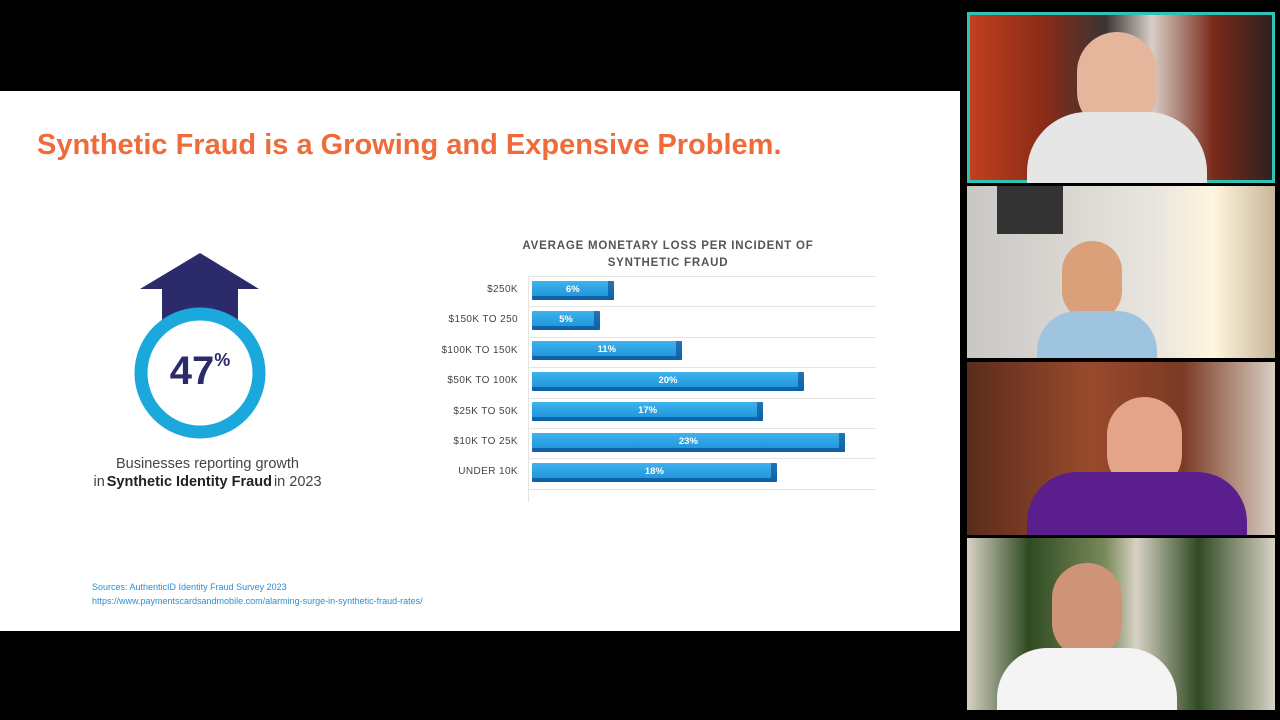 This screenshot has height=720, width=1280. What do you see at coordinates (207, 464) in the screenshot?
I see `caption-text: Businesses reporting growth` at bounding box center [207, 464].